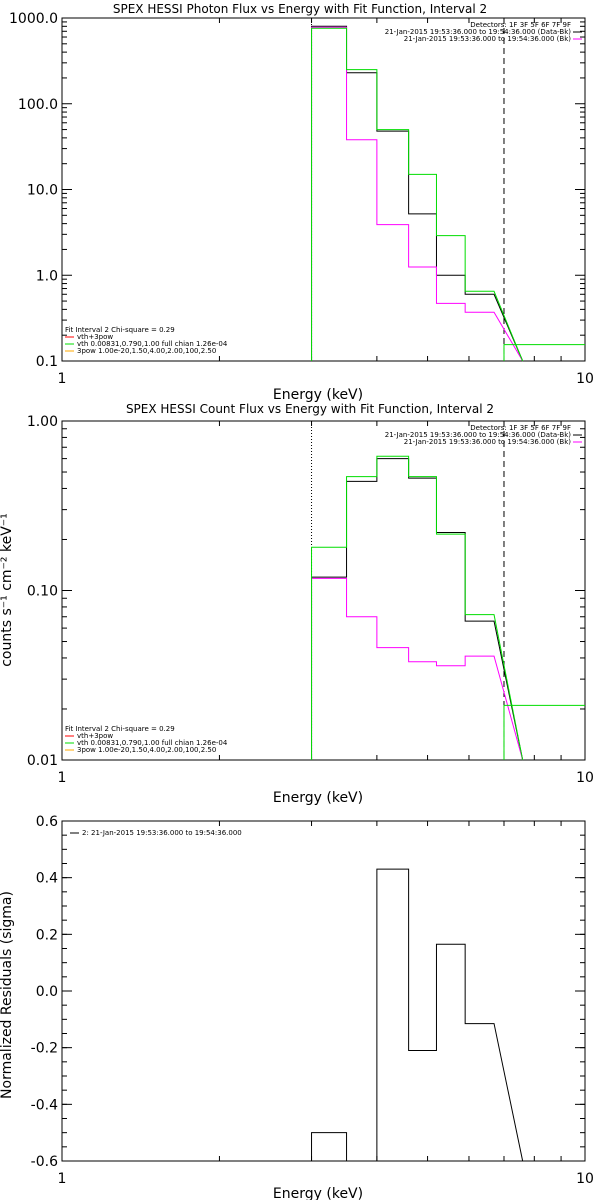 The width and height of the screenshot is (600, 1200). I want to click on y-tick-label: 0.2, so click(47, 935).